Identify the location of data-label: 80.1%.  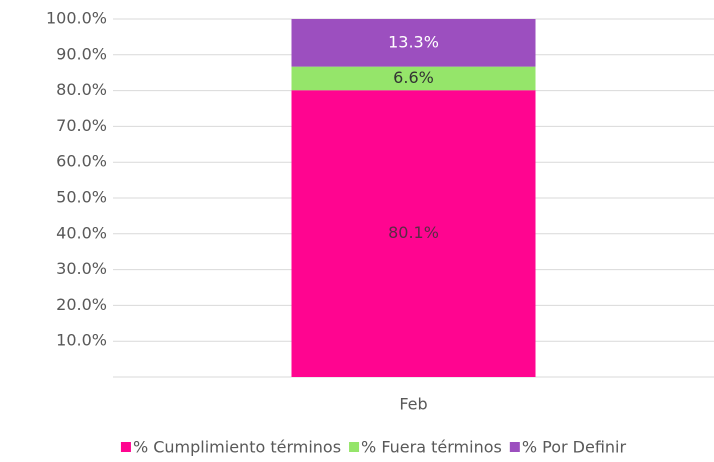
(413, 232).